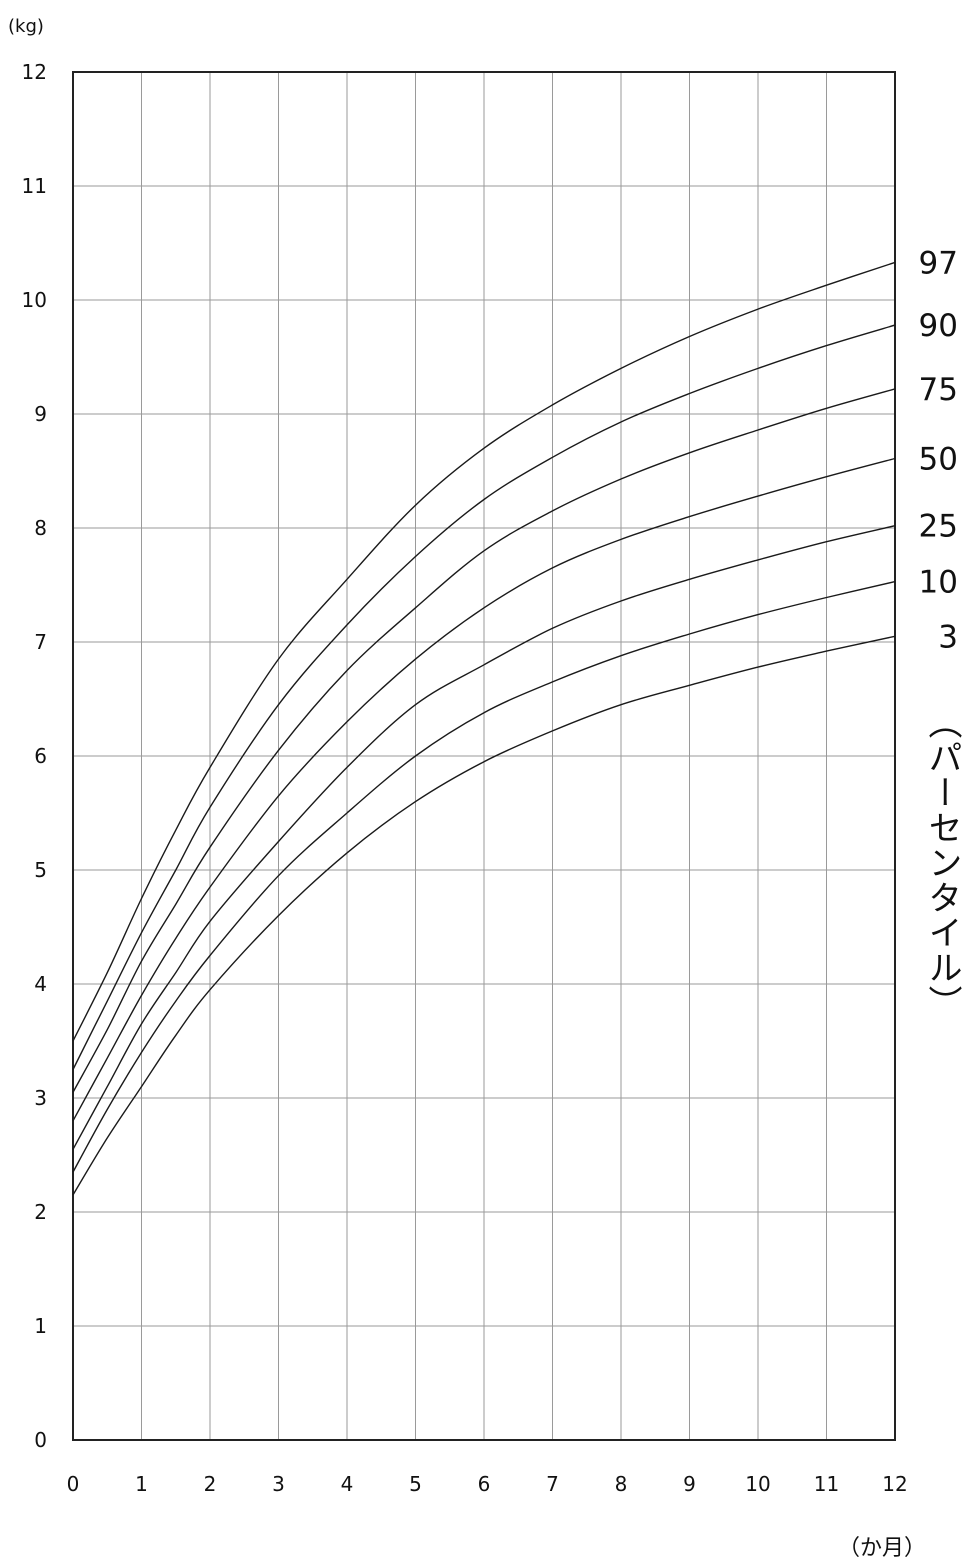 The width and height of the screenshot is (963, 1565). I want to click on x-tick-label: 3, so click(278, 1484).